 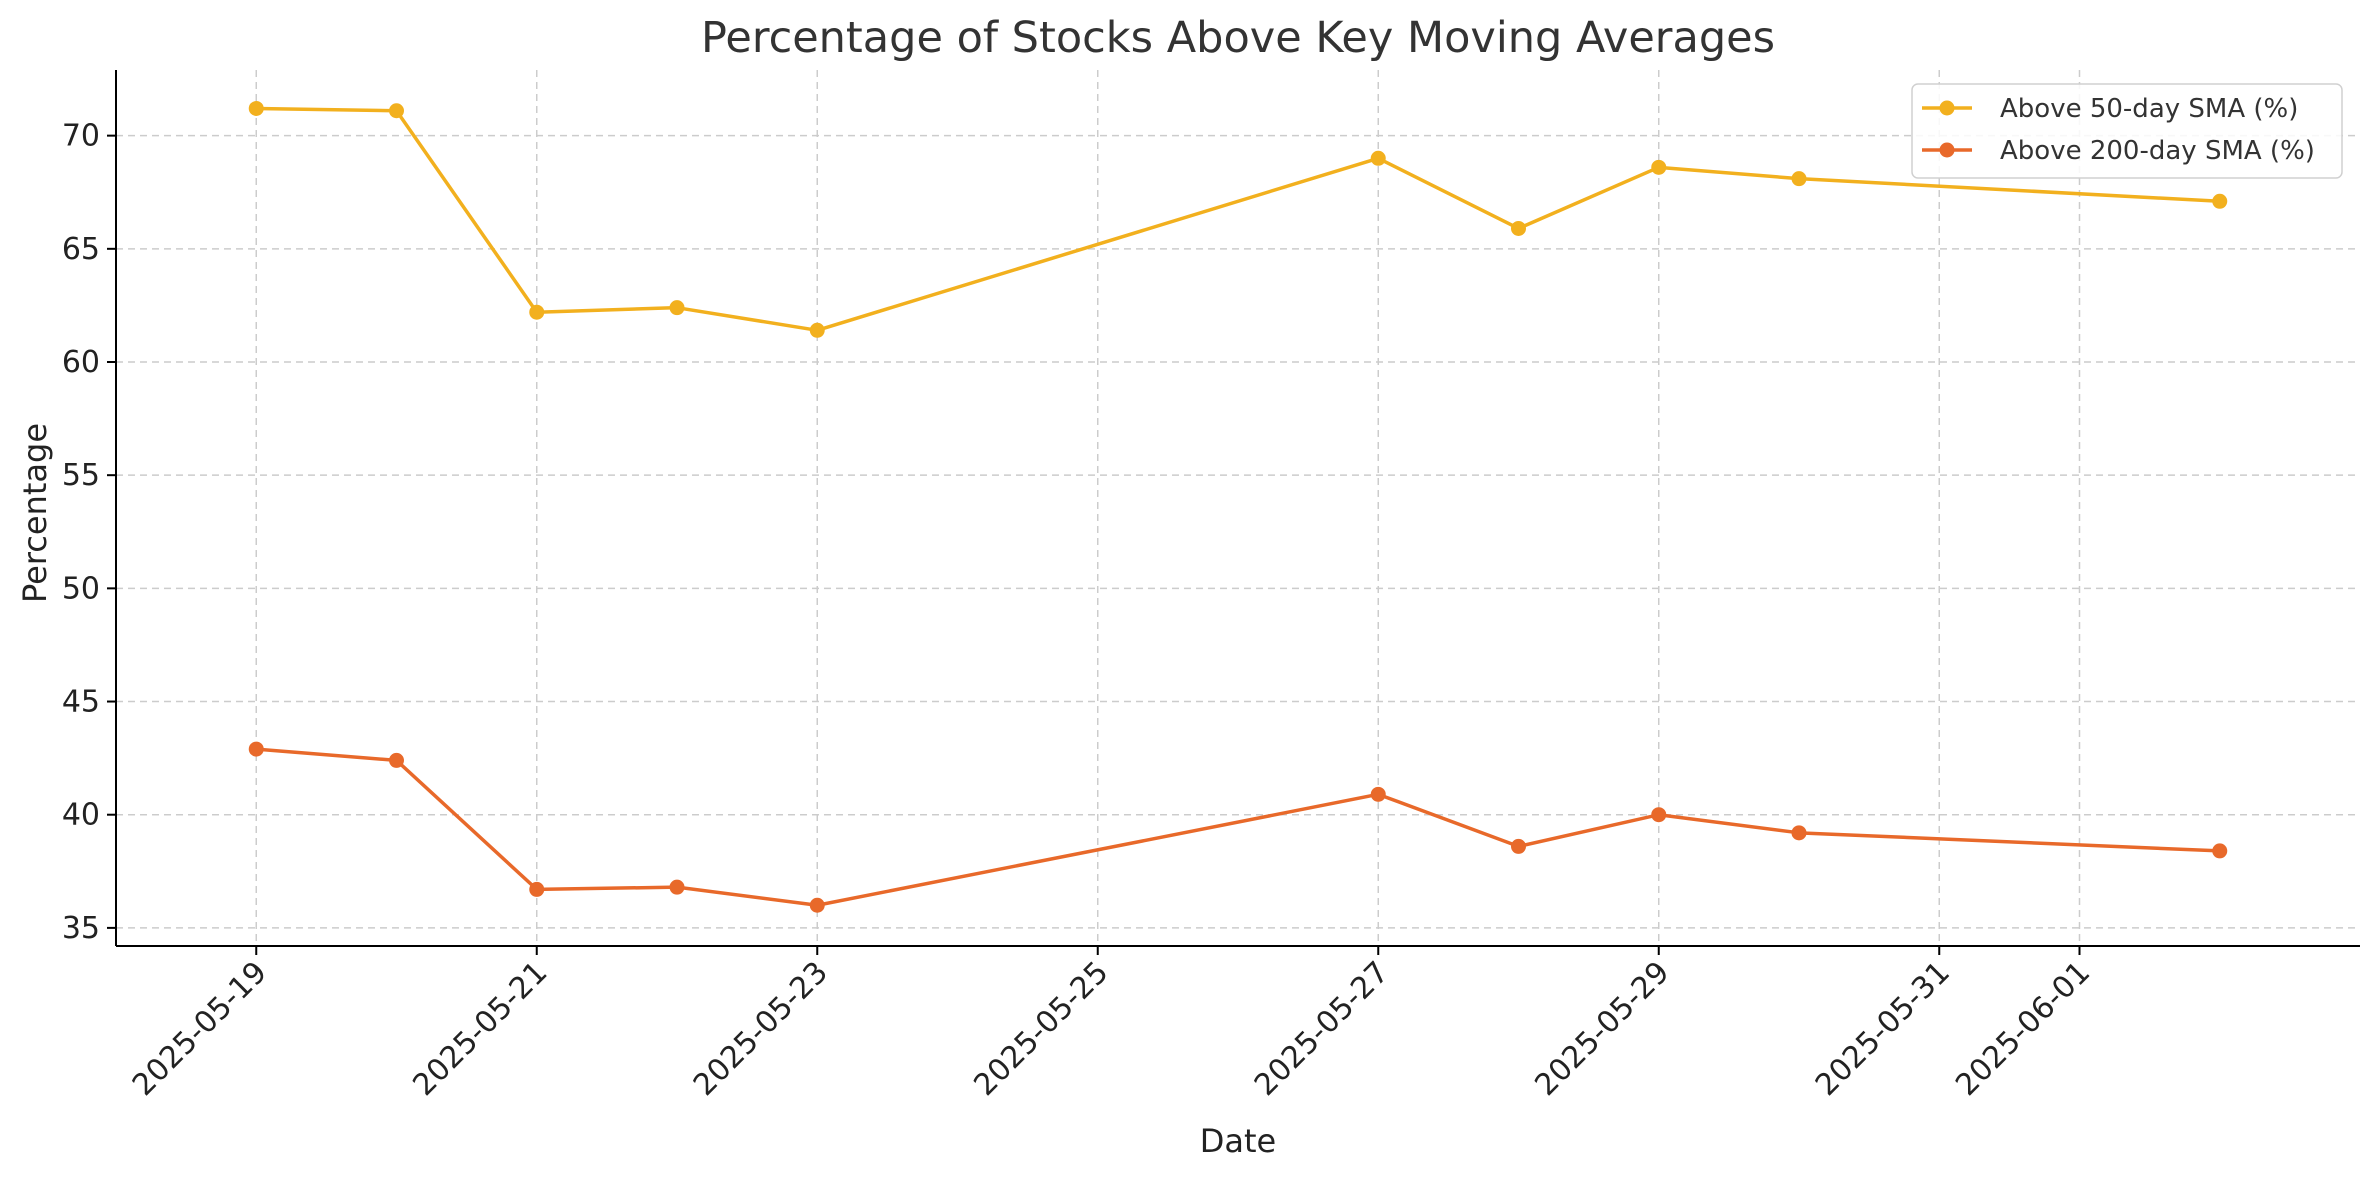 What do you see at coordinates (81, 136) in the screenshot?
I see `y-tick-label: 70` at bounding box center [81, 136].